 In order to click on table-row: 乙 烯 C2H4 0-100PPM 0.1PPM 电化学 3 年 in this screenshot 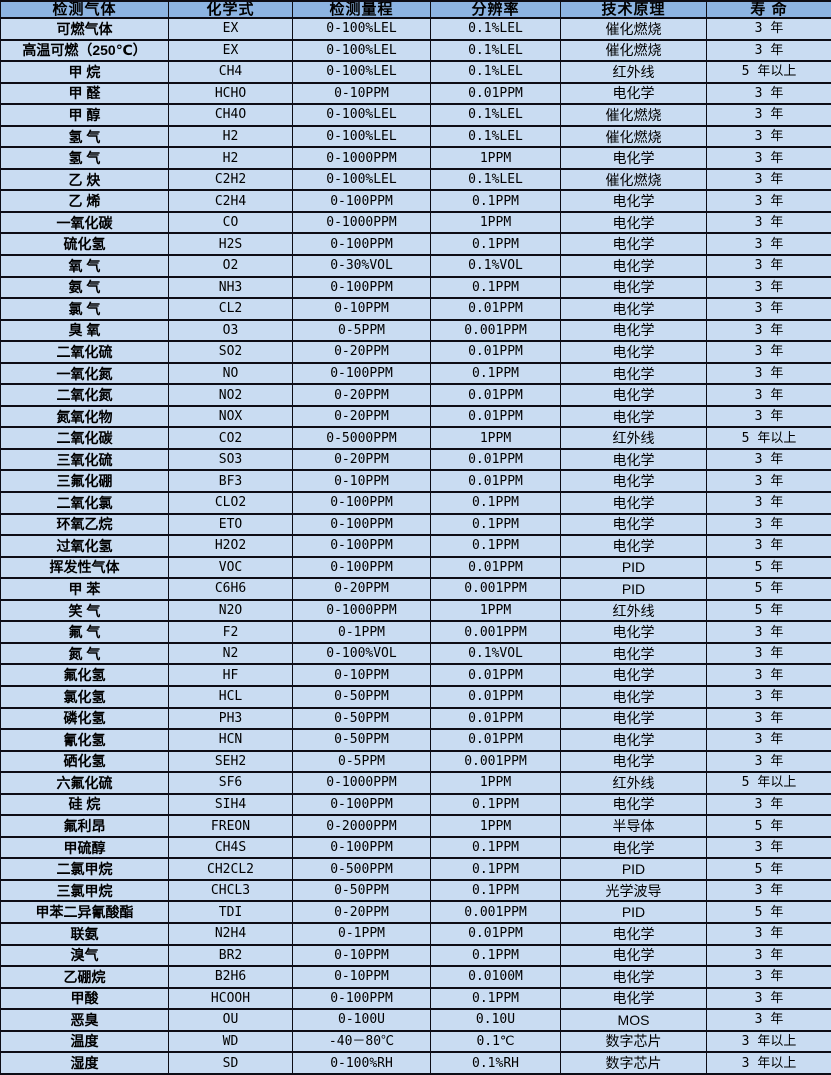, I will do `click(415, 201)`.